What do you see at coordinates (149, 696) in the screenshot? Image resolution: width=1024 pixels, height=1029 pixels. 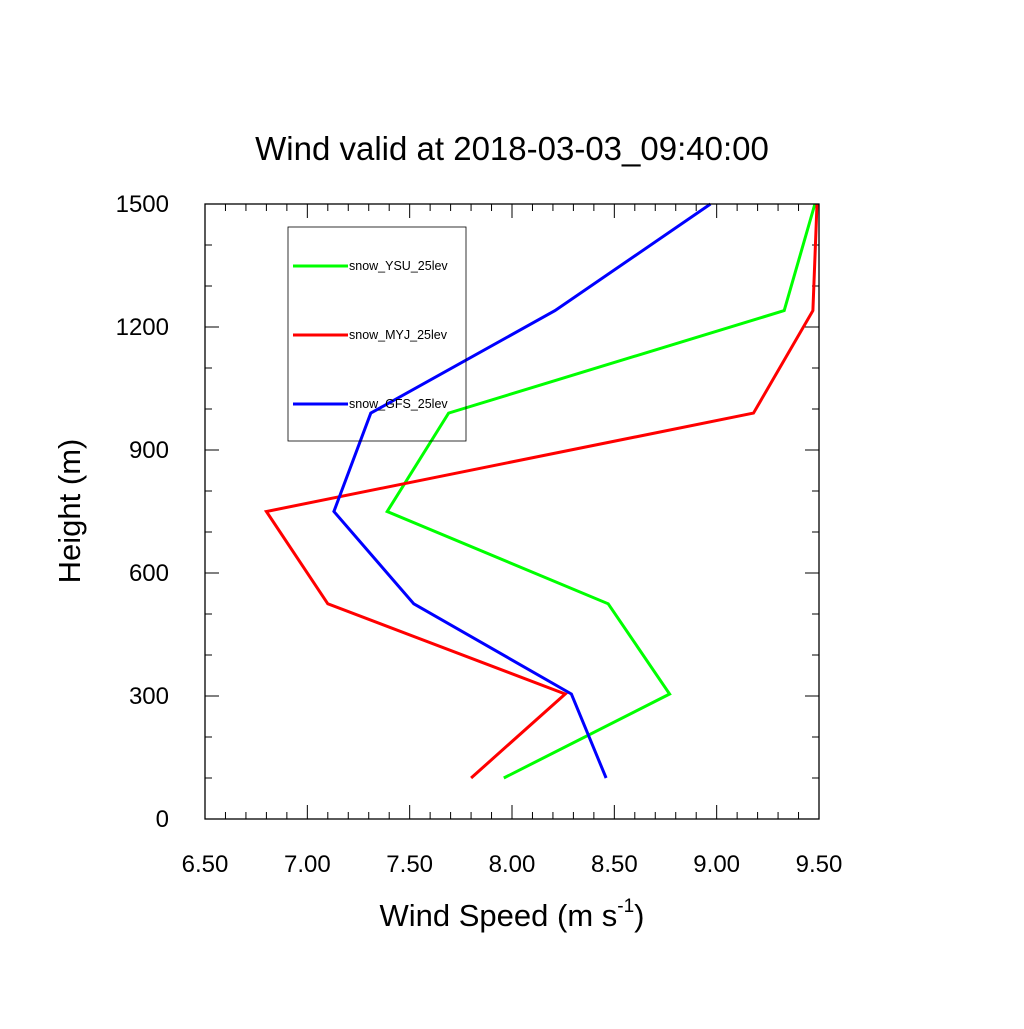 I see `y-tick-label: 300` at bounding box center [149, 696].